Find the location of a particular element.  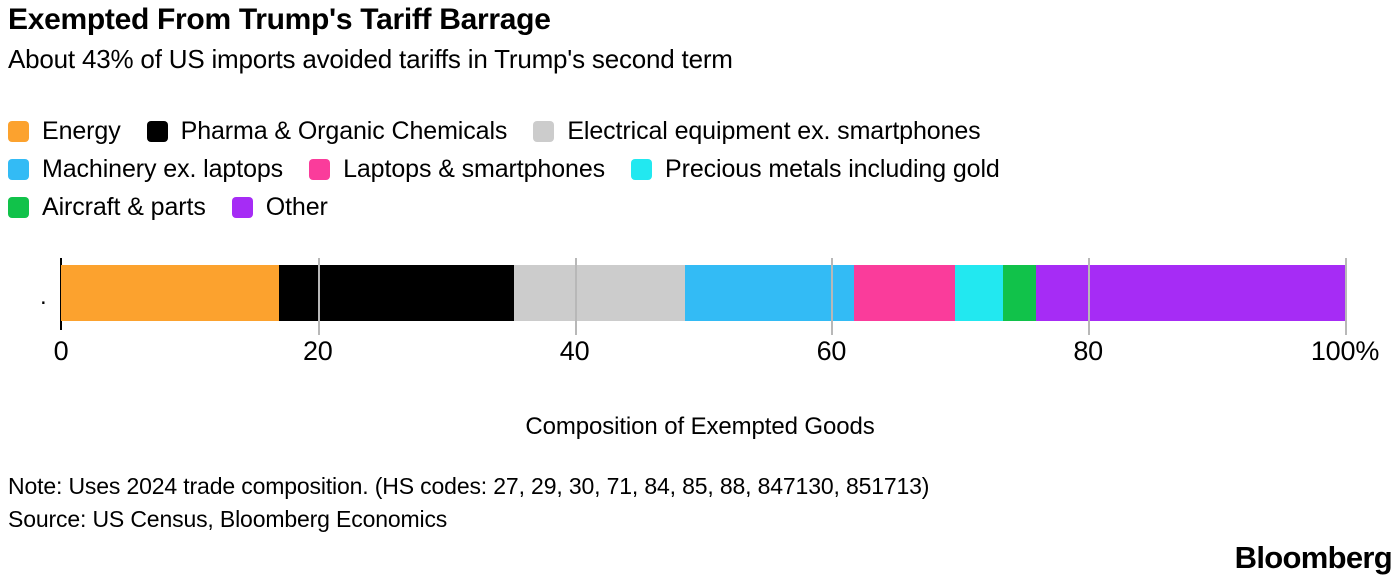

bloomberg-logo: Bloomberg is located at coordinates (1313, 557).